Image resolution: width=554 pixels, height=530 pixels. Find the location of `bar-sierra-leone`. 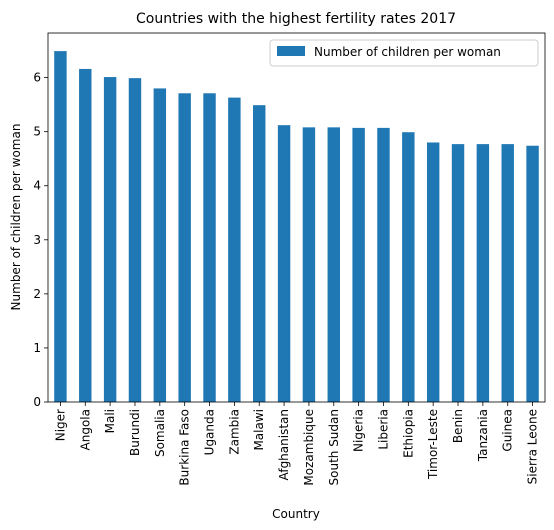

bar-sierra-leone is located at coordinates (532, 274).